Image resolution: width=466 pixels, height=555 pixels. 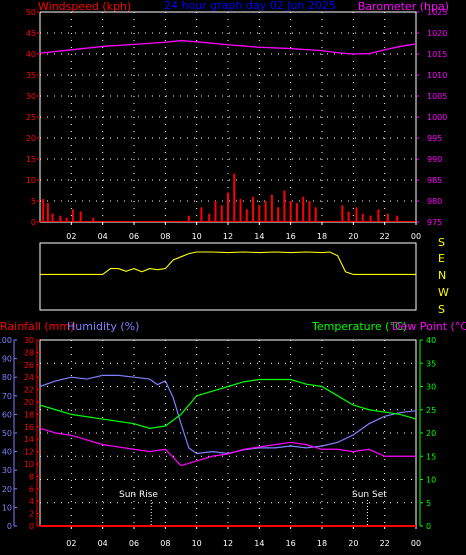 I want to click on barometer-tick-label: 1010, so click(x=437, y=75).